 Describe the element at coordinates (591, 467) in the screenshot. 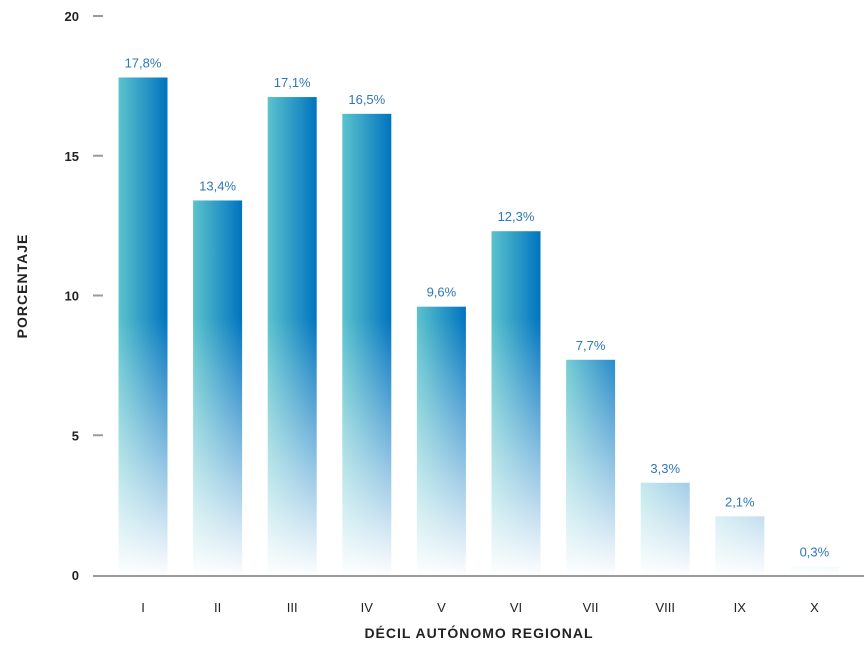

I see `bar-vii` at that location.